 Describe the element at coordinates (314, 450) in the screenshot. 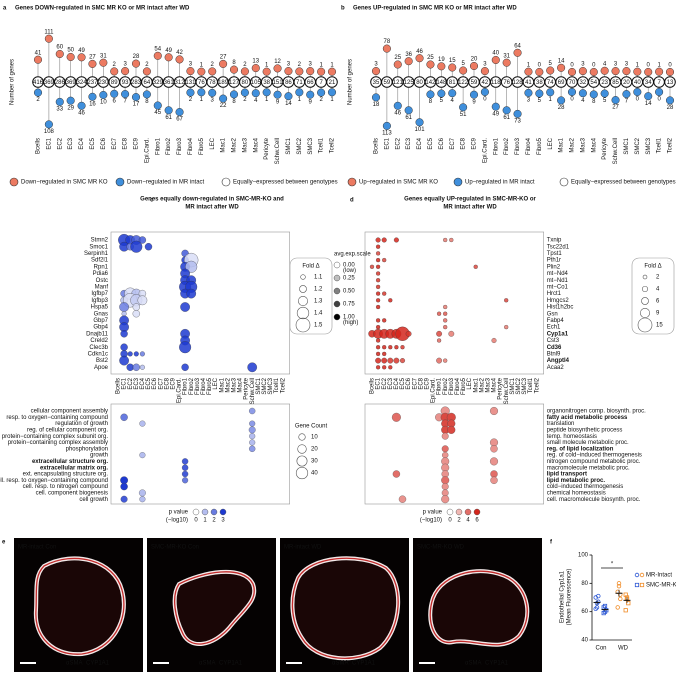

I see `legend-label: 20` at that location.